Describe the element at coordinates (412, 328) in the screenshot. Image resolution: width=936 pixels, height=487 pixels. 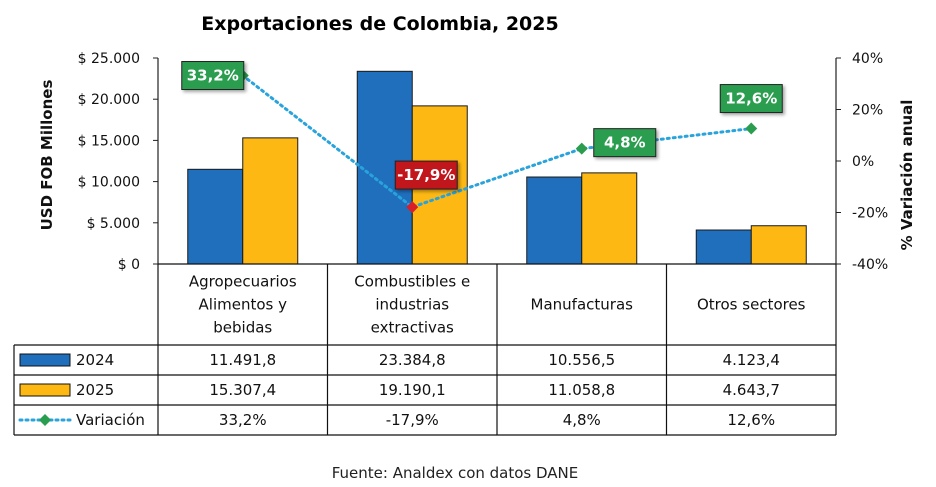
I see `category-label: extractivas` at that location.